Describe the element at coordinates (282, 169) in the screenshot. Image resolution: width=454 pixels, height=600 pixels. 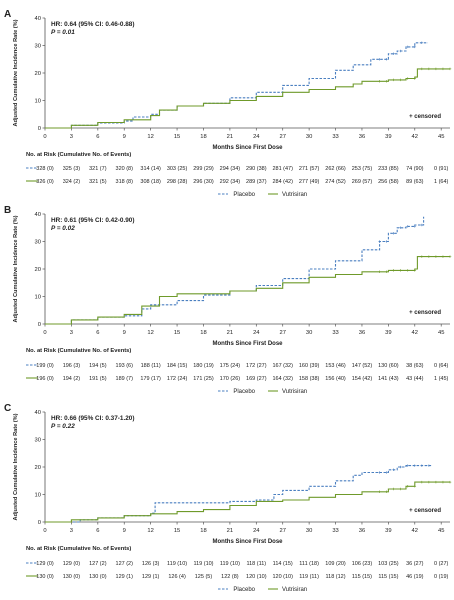
I see `risk-table-cell: 281 (47)` at that location.